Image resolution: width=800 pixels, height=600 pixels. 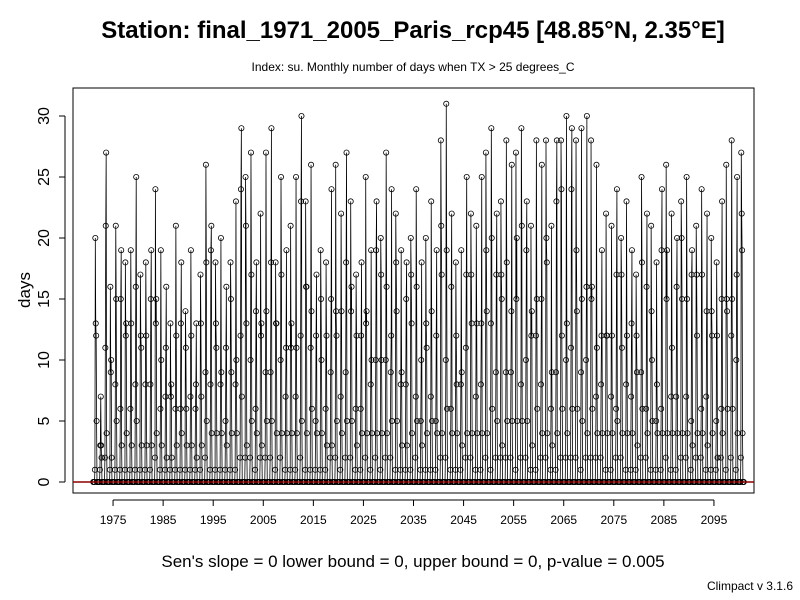 What do you see at coordinates (51, 296) in the screenshot?
I see `y-axis: 0 5 10 15 20 25 30` at bounding box center [51, 296].